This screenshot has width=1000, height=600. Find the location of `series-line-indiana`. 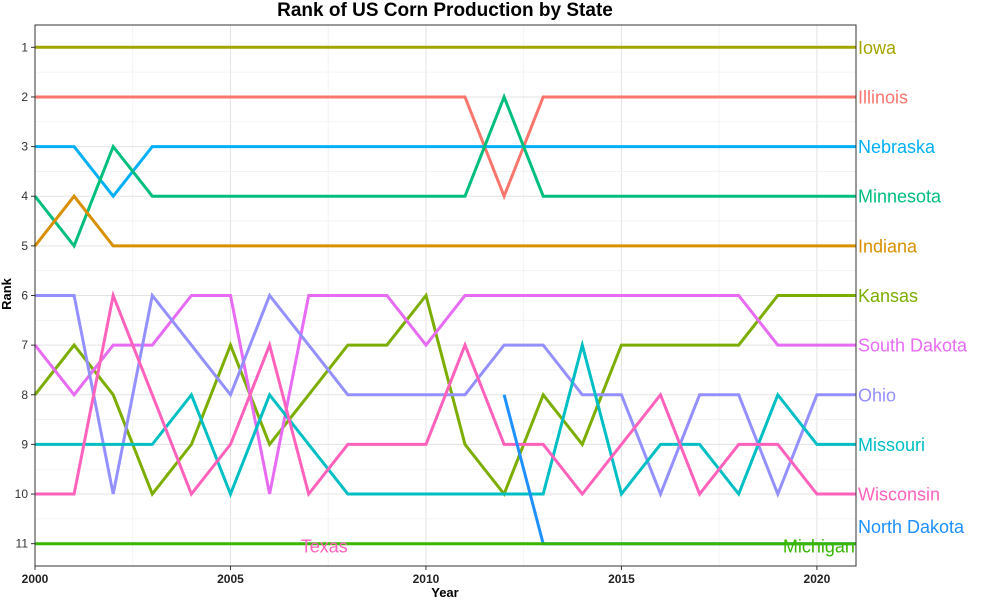

series-line-indiana is located at coordinates (444, 220).